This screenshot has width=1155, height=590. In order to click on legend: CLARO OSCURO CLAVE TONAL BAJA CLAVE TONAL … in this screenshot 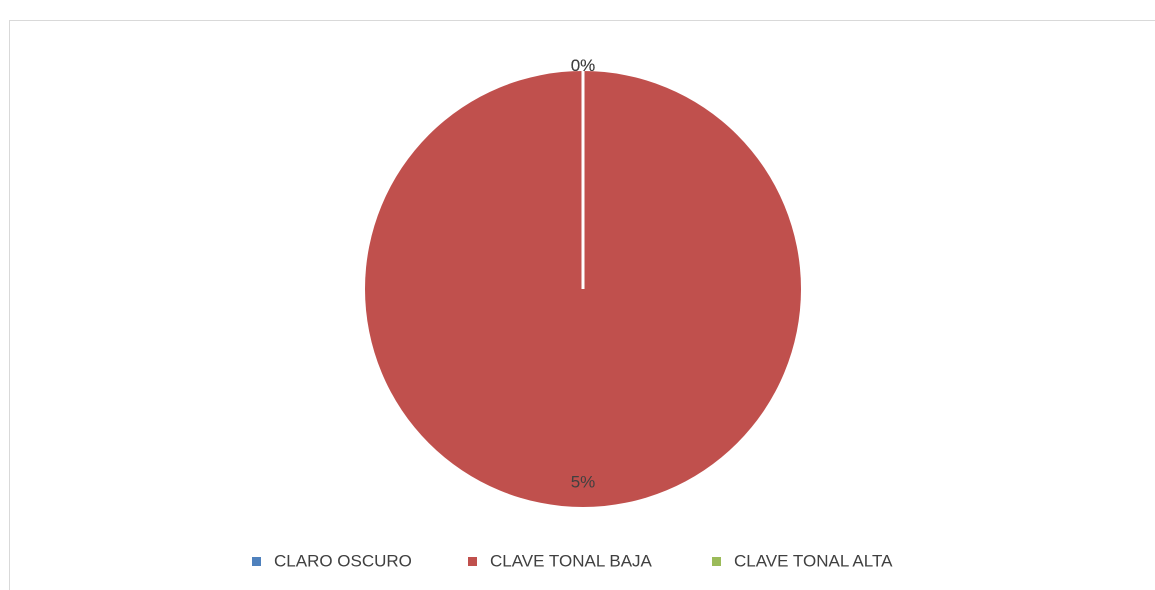, I will do `click(572, 560)`.